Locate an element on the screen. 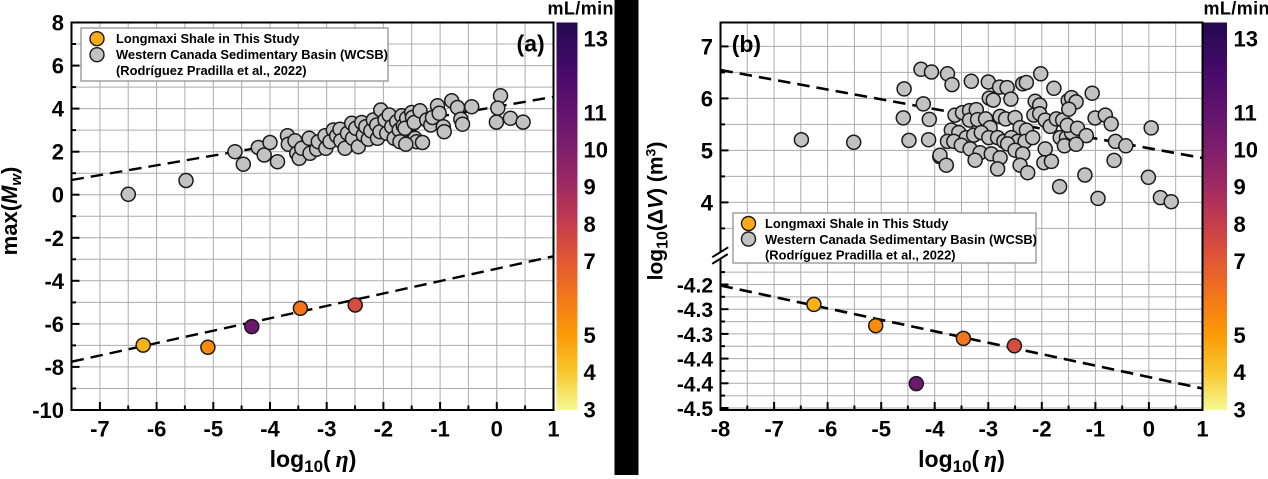 The height and width of the screenshot is (479, 1268). svg-text: (a) is located at coordinates (531, 43).